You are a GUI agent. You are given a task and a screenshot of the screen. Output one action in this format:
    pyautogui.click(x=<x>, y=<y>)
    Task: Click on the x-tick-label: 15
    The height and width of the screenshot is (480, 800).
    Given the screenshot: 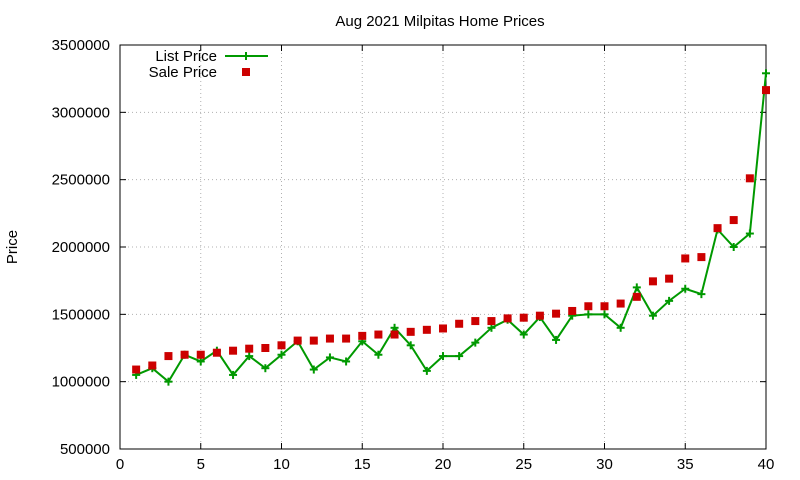 What is the action you would take?
    pyautogui.click(x=362, y=464)
    